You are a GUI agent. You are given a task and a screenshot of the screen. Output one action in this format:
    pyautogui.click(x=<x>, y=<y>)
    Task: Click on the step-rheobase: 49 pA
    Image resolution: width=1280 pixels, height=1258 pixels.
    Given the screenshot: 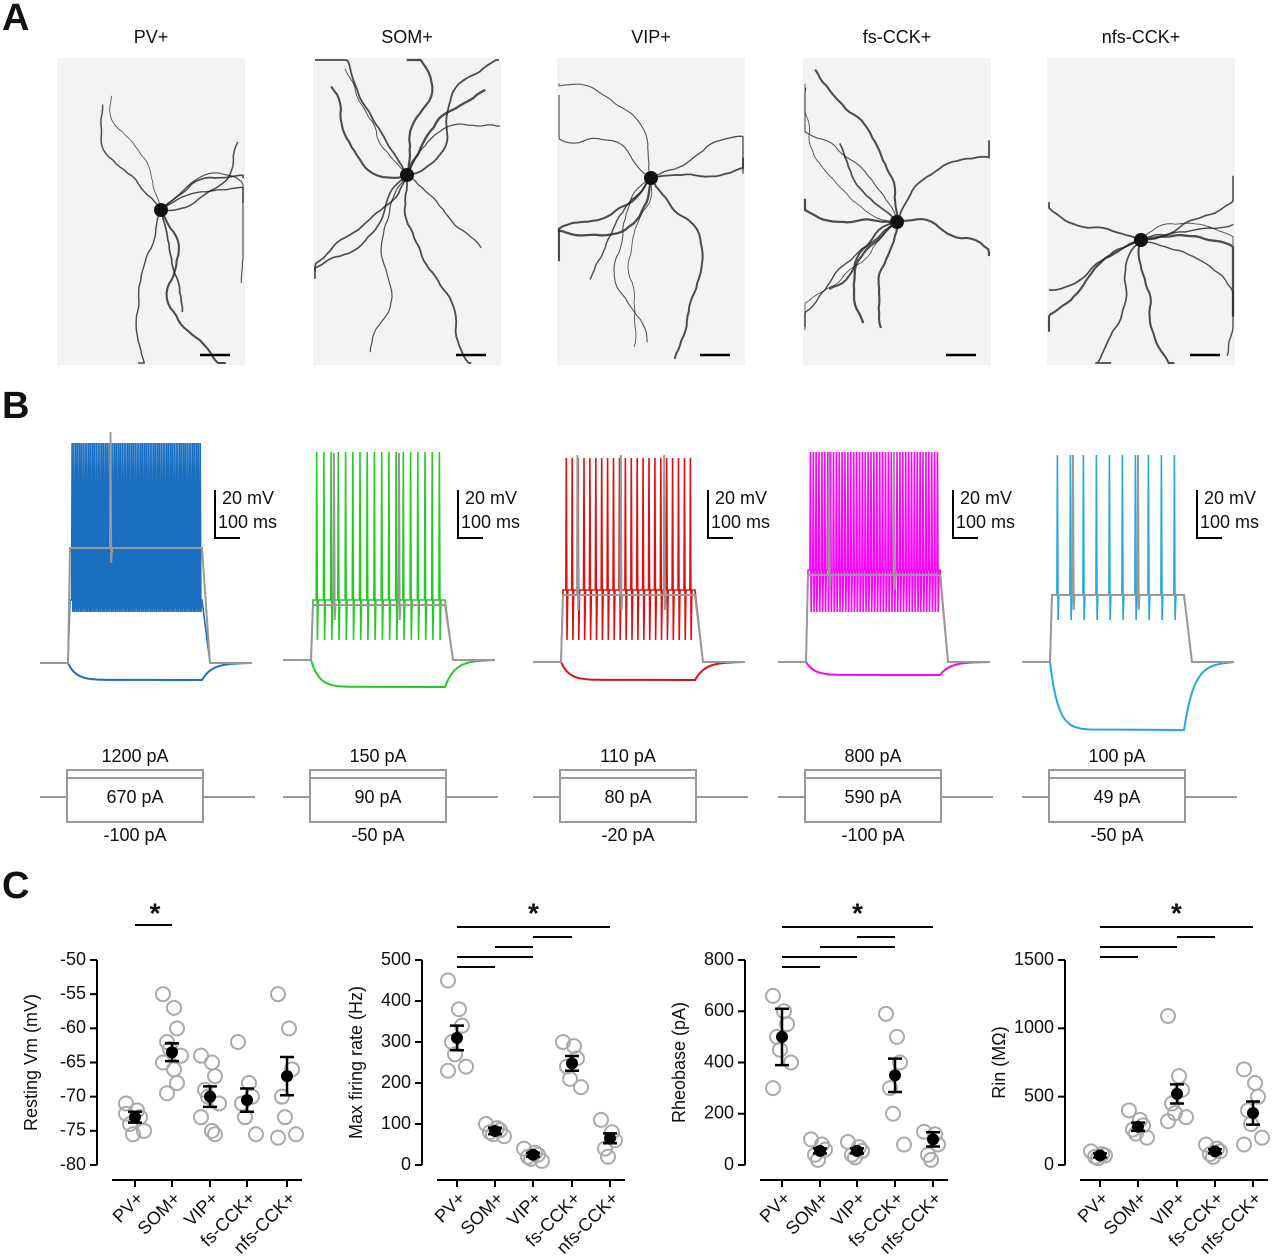 What is the action you would take?
    pyautogui.click(x=1116, y=797)
    